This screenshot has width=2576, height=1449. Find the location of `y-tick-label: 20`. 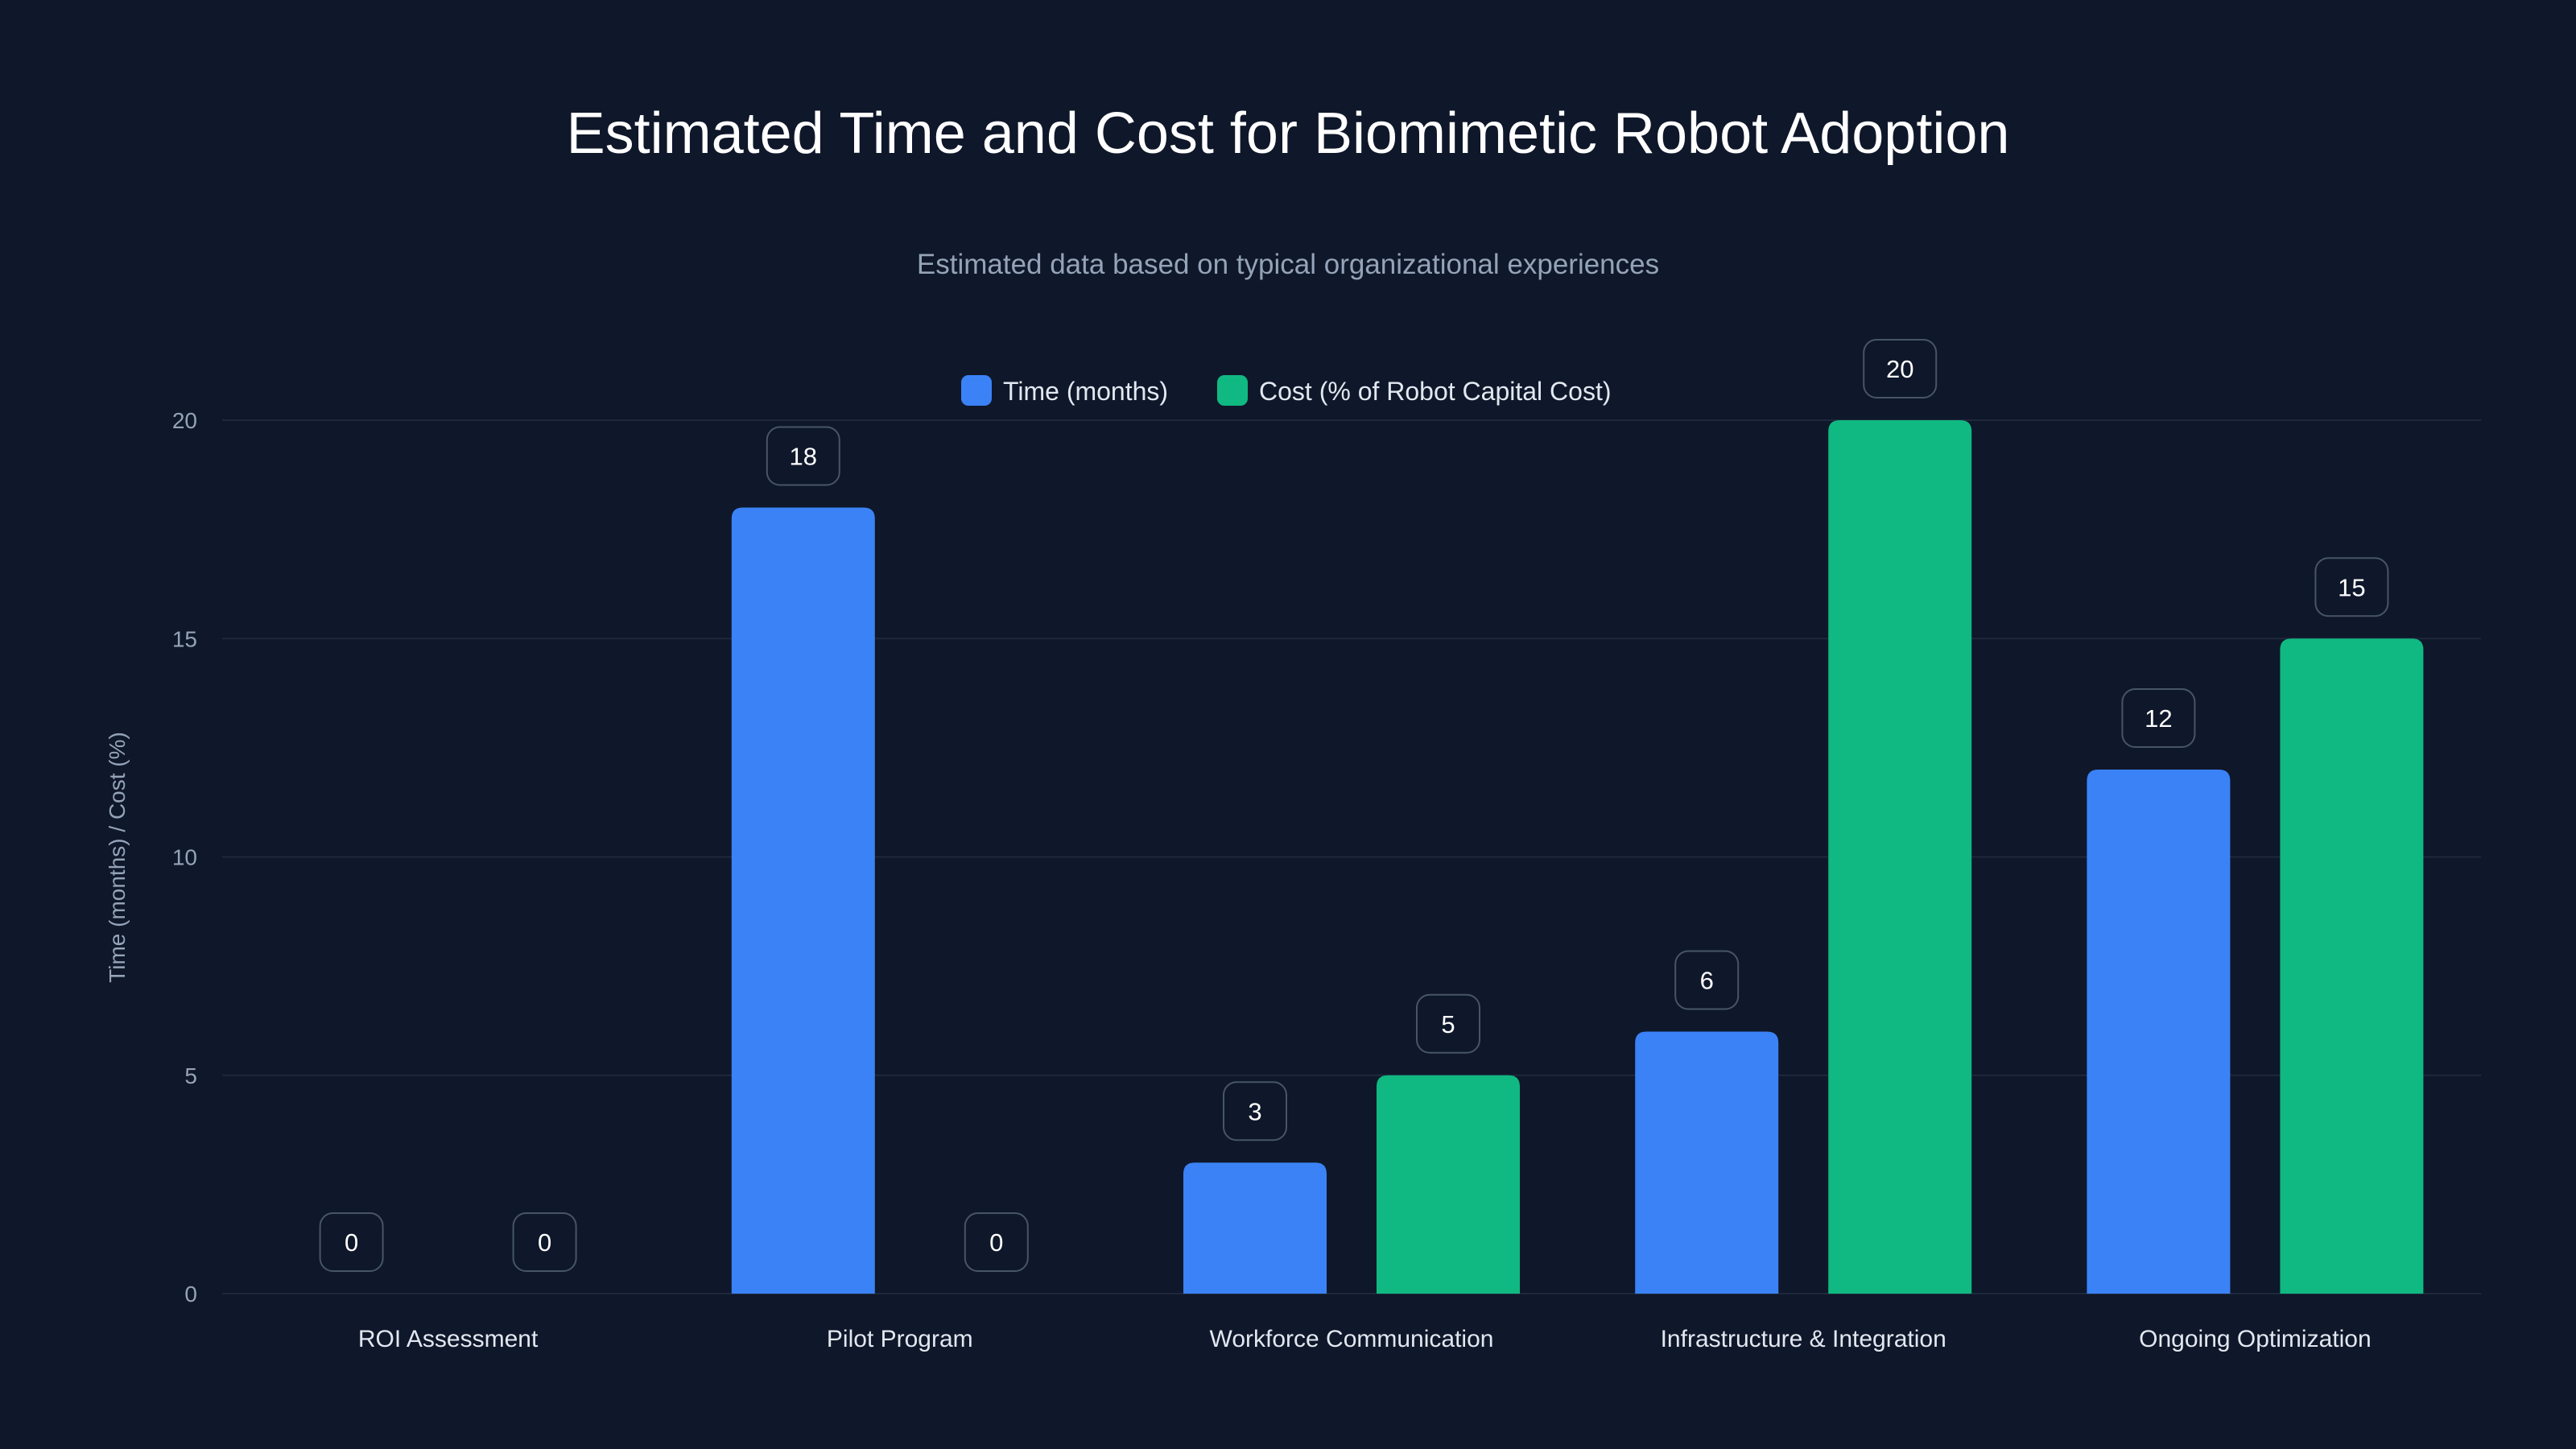

y-tick-label: 20 is located at coordinates (184, 421).